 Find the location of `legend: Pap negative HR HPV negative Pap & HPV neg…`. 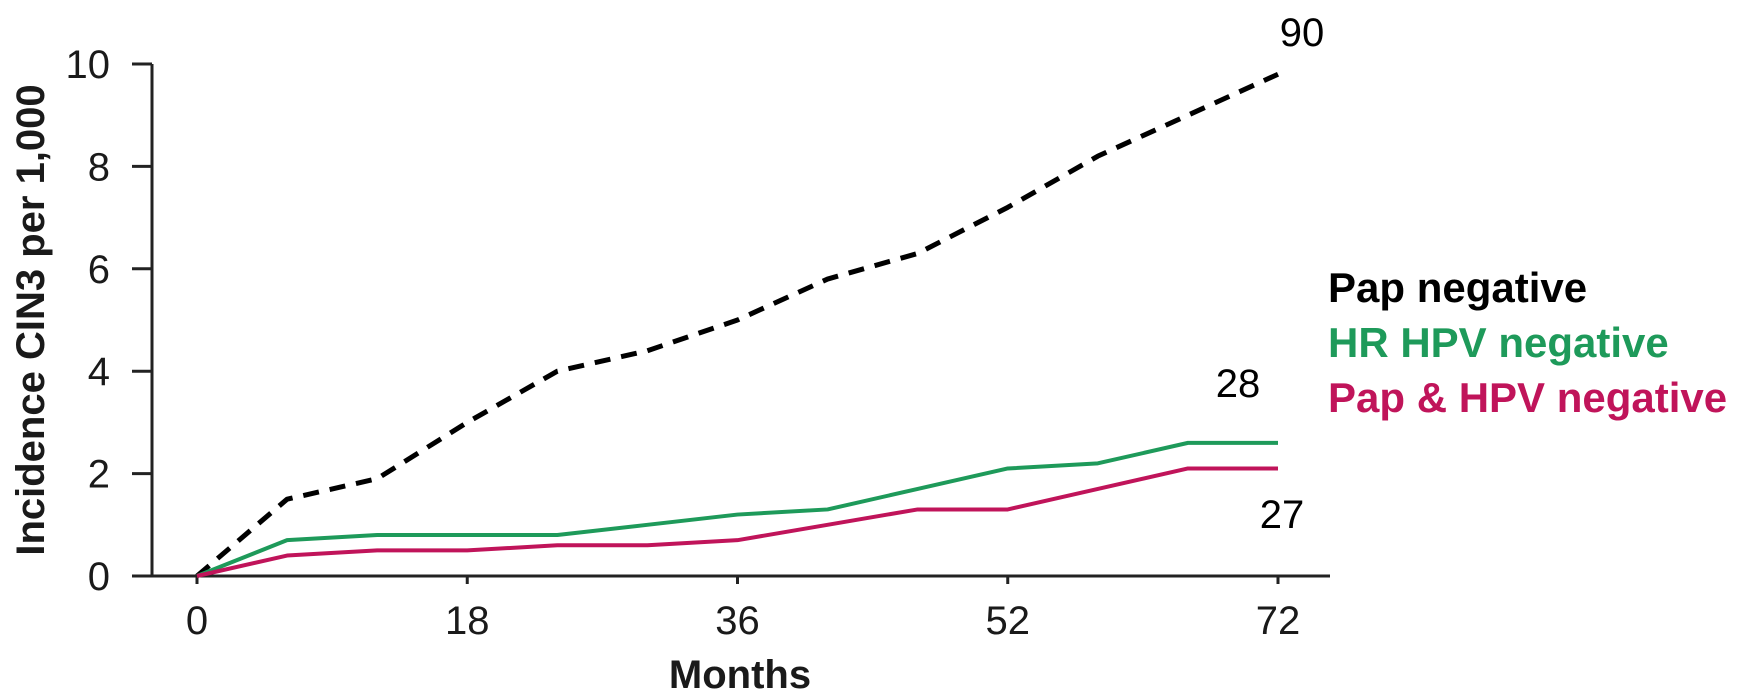

legend: Pap negative HR HPV negative Pap & HPV neg… is located at coordinates (1527, 342).